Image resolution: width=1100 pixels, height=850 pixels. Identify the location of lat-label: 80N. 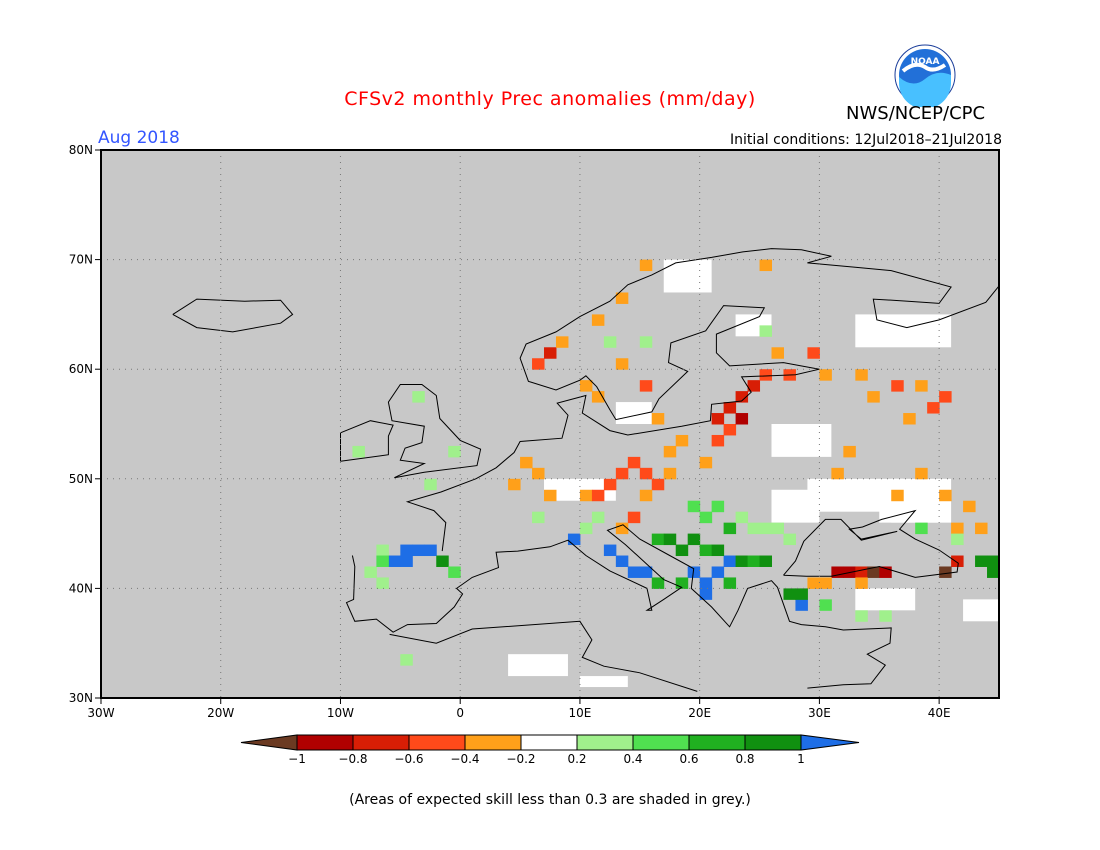
(81, 150).